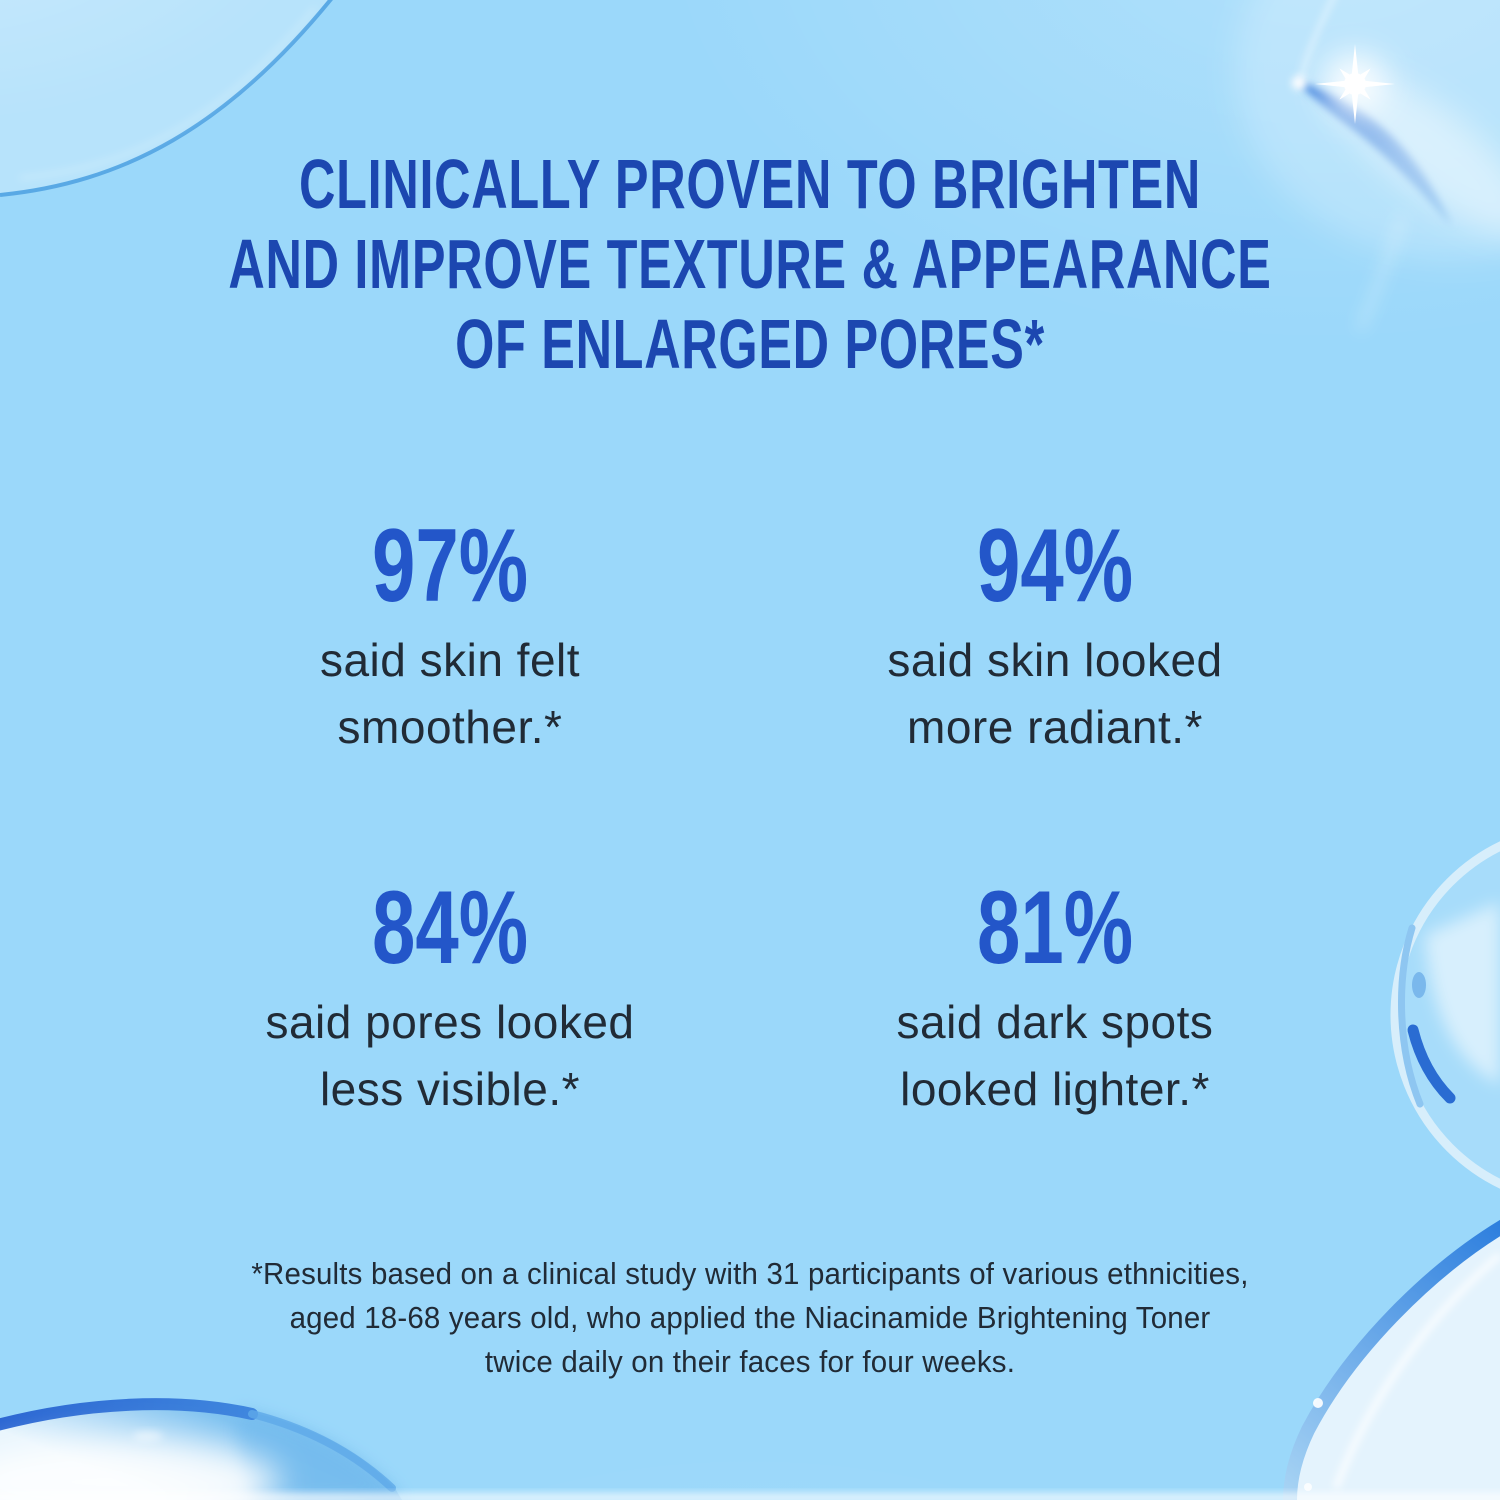  What do you see at coordinates (450, 566) in the screenshot?
I see `stat-value: 97%` at bounding box center [450, 566].